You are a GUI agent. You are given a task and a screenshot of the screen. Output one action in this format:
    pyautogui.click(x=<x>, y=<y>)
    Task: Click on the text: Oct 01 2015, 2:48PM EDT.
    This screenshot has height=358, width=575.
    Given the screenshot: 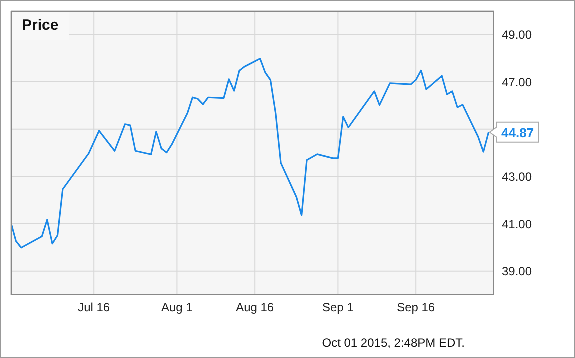 What is the action you would take?
    pyautogui.click(x=393, y=343)
    